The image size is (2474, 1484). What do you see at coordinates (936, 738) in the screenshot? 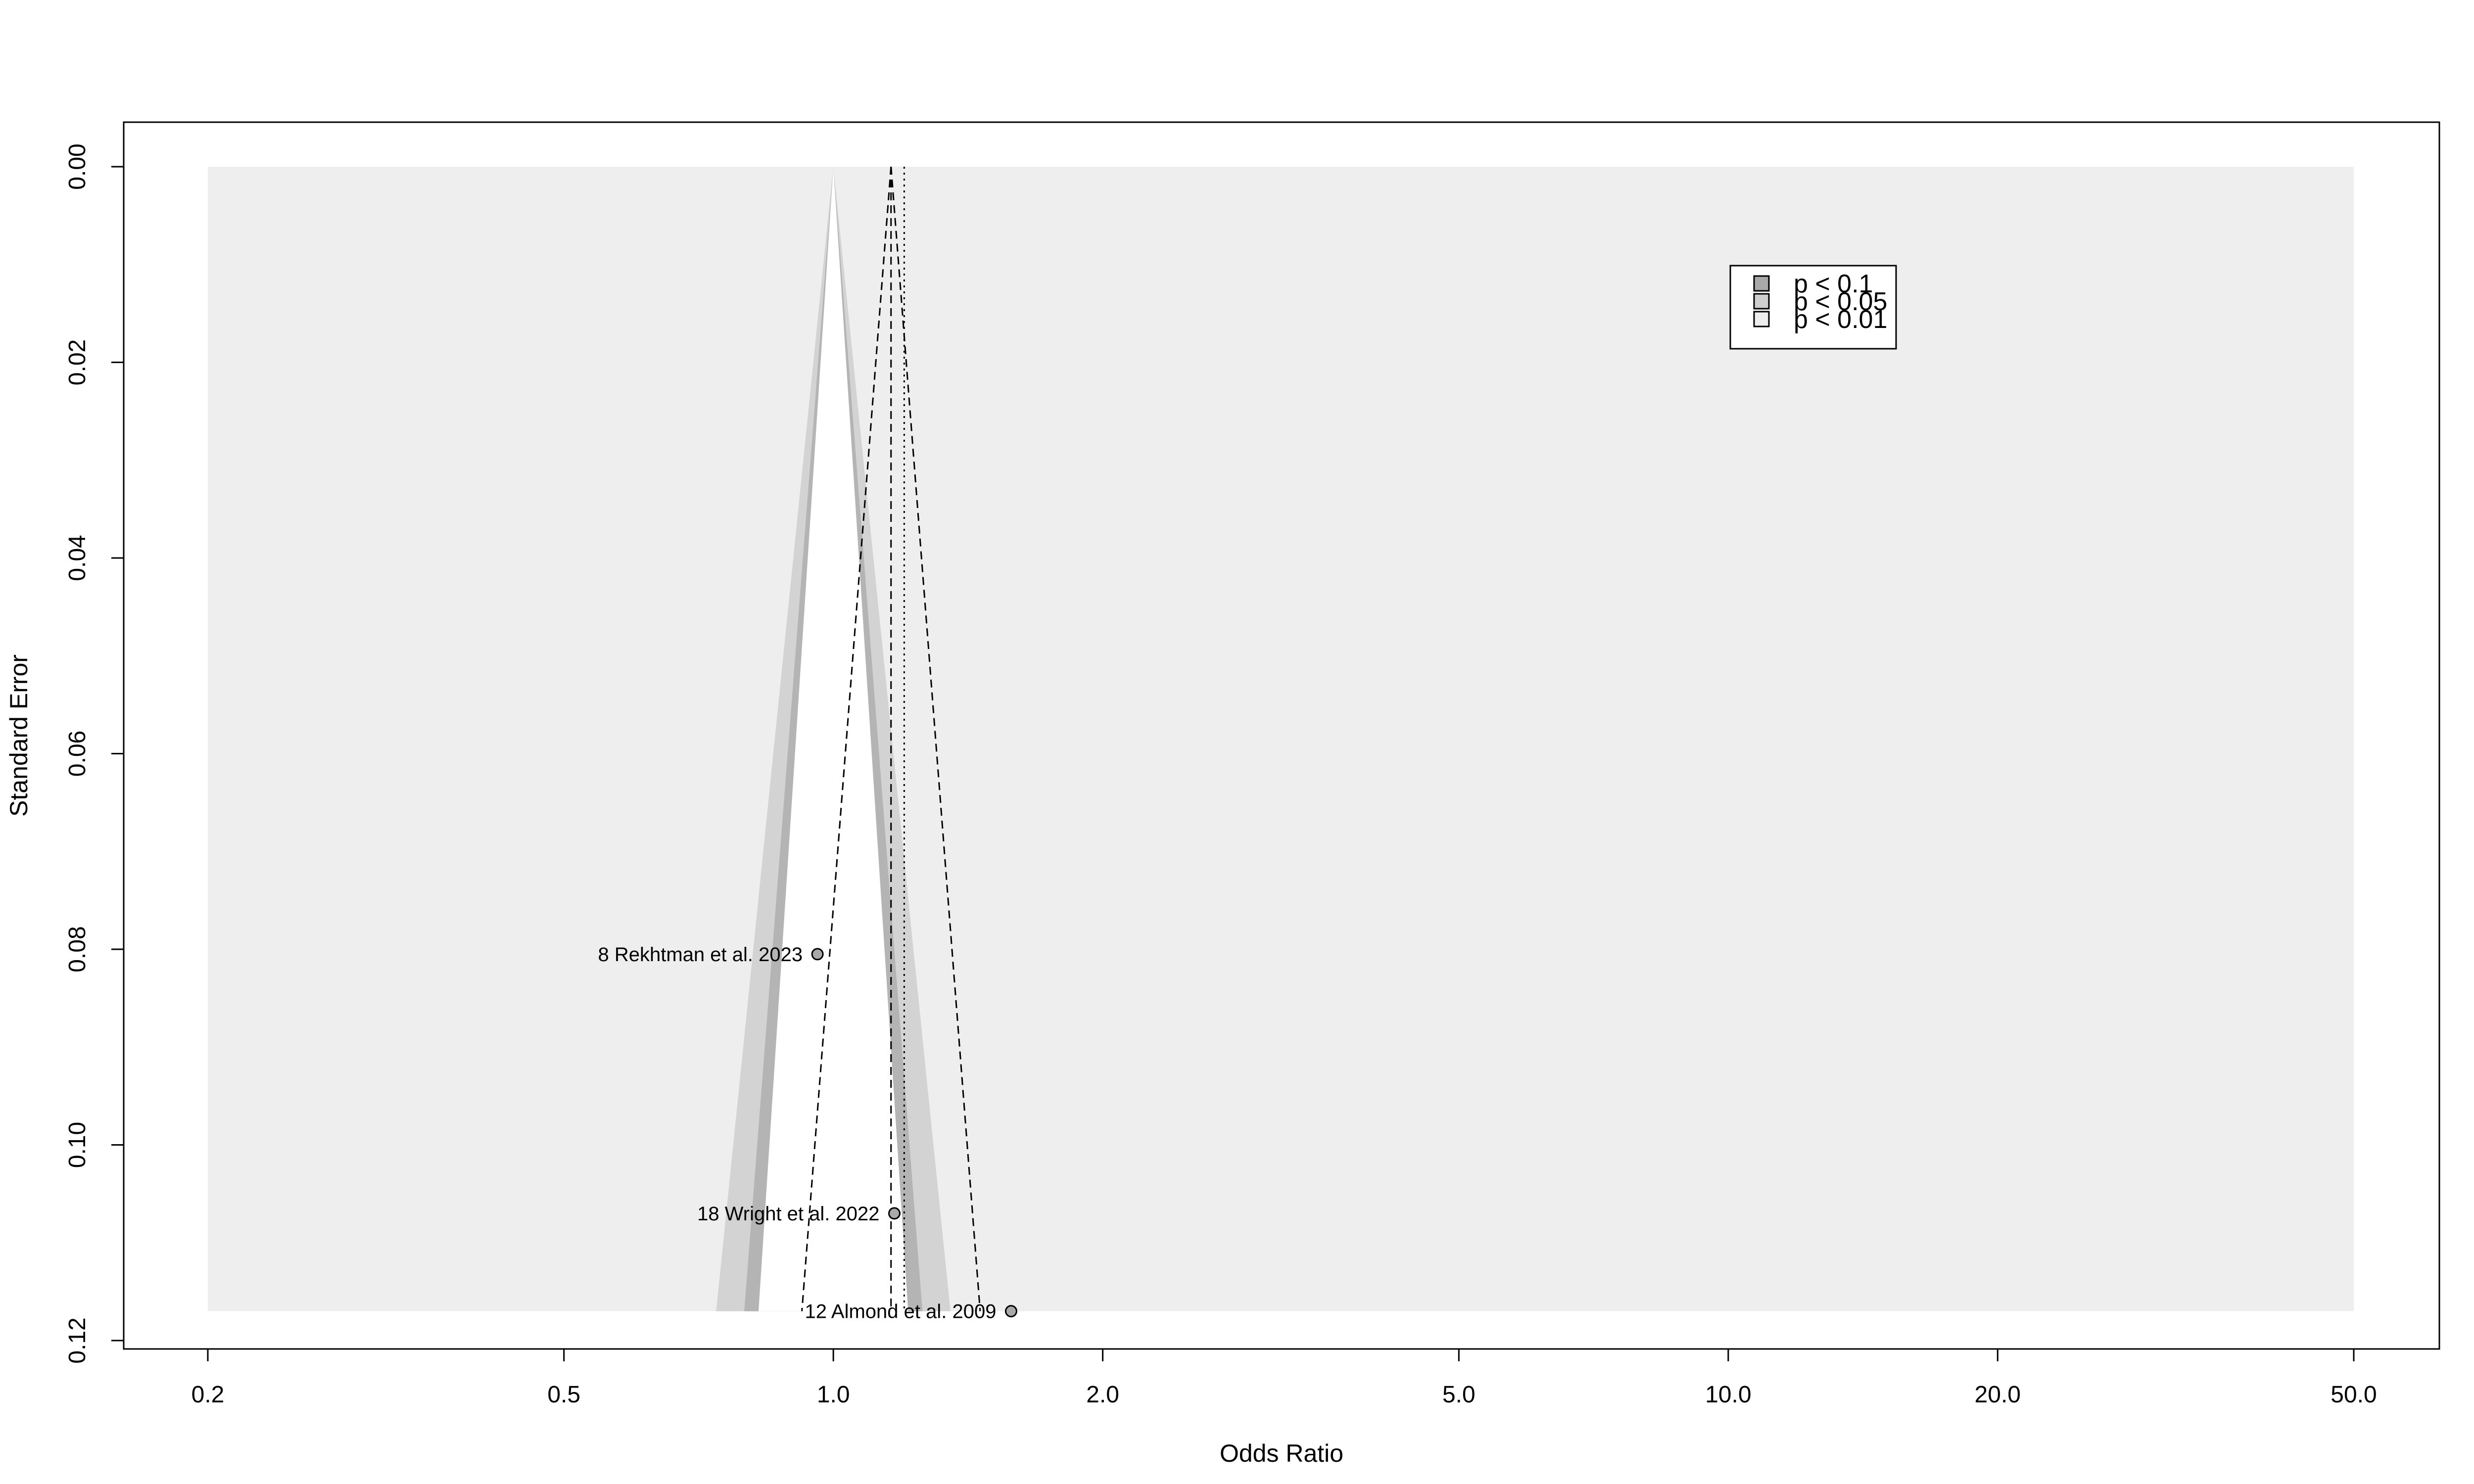
I see `funnel-right-limit` at bounding box center [936, 738].